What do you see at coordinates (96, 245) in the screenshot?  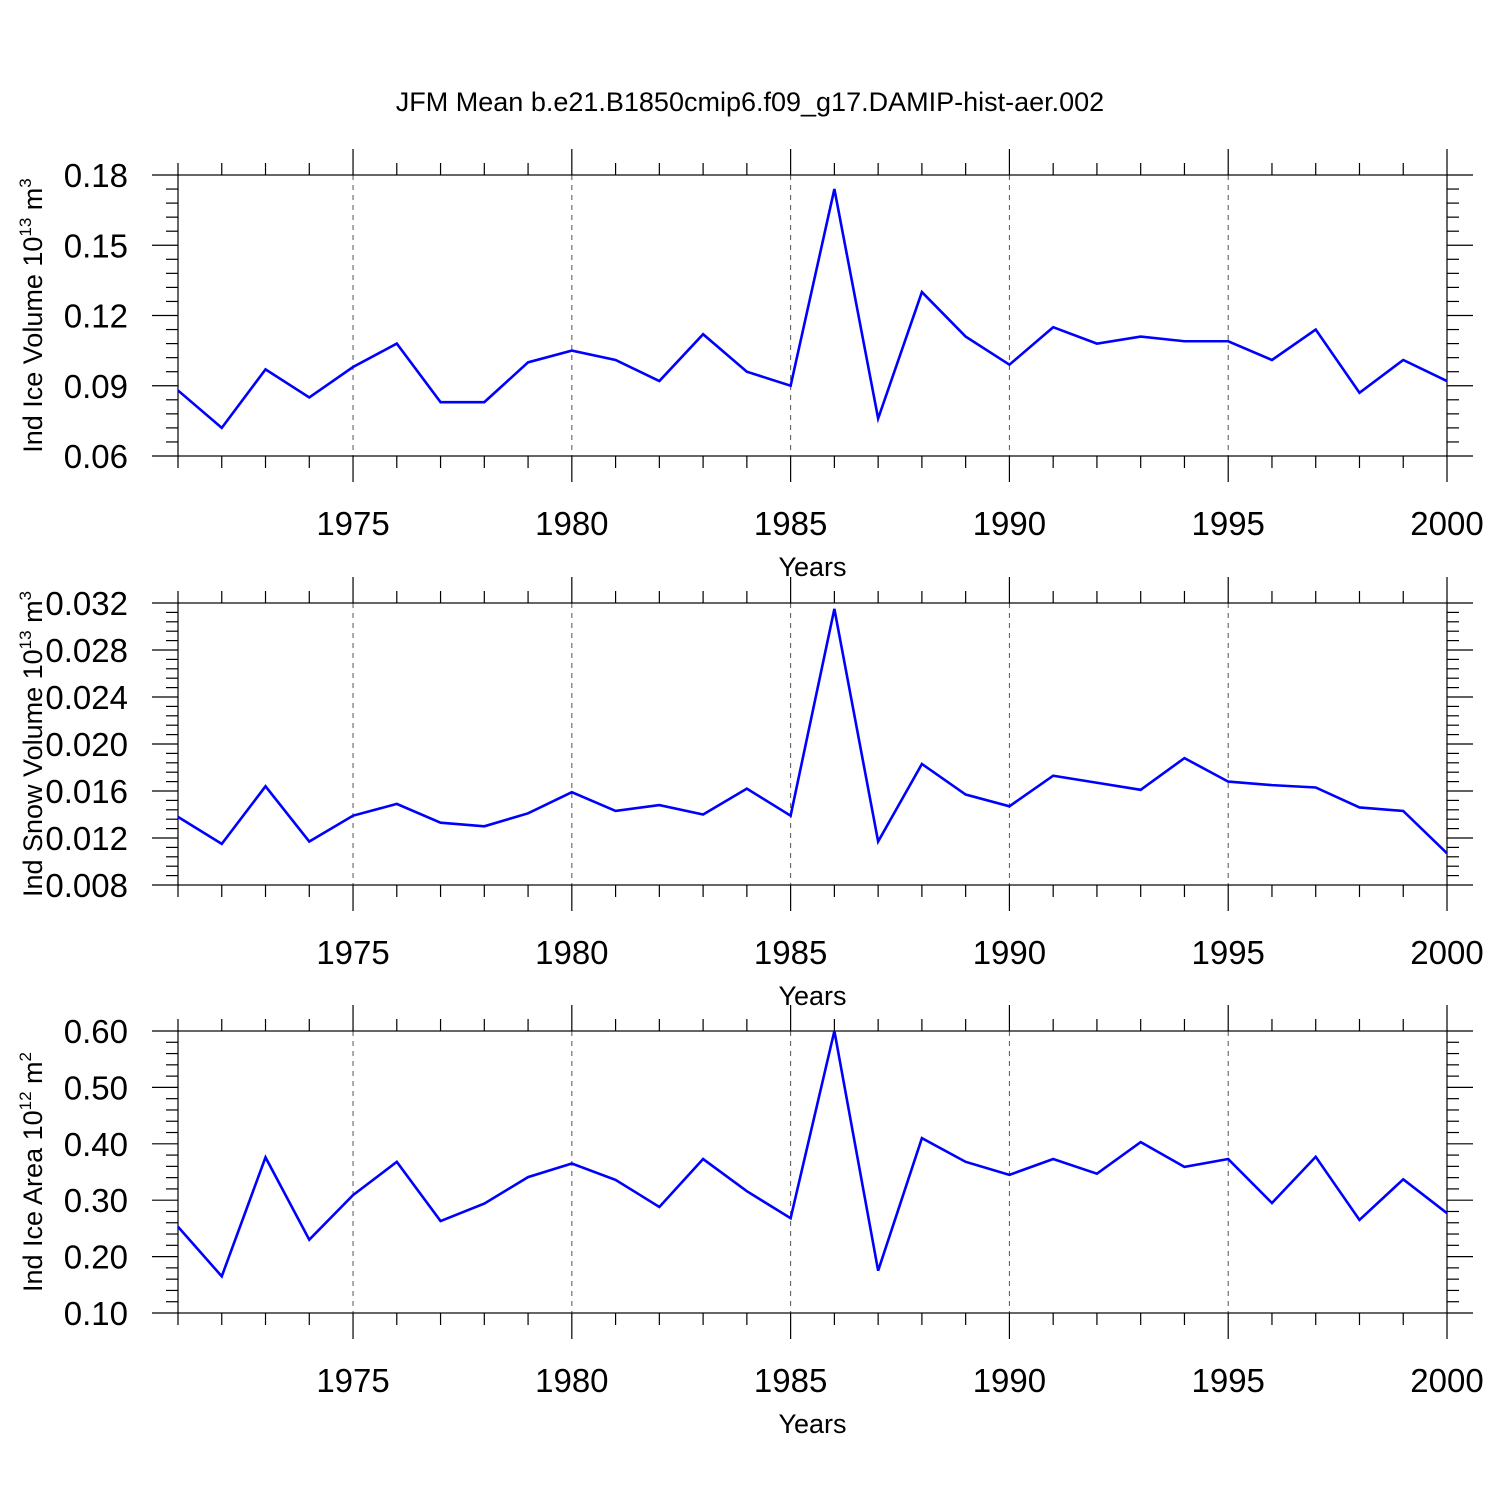 I see `y-tick-label: 0.15` at bounding box center [96, 245].